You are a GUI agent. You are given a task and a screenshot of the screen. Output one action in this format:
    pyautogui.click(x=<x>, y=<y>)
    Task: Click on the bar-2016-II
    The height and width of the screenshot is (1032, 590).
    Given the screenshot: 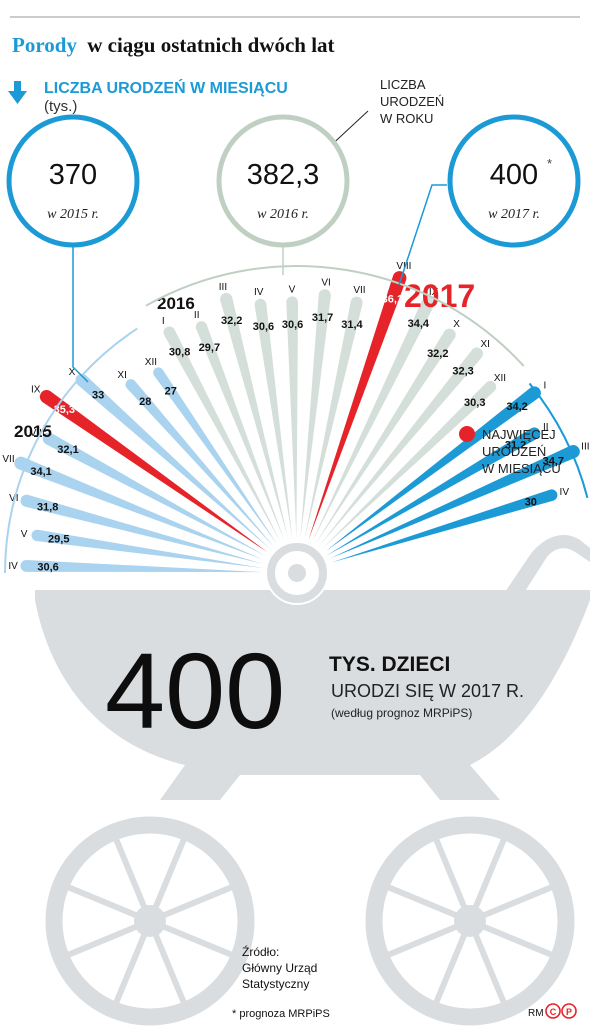 What is the action you would take?
    pyautogui.click(x=240, y=431)
    